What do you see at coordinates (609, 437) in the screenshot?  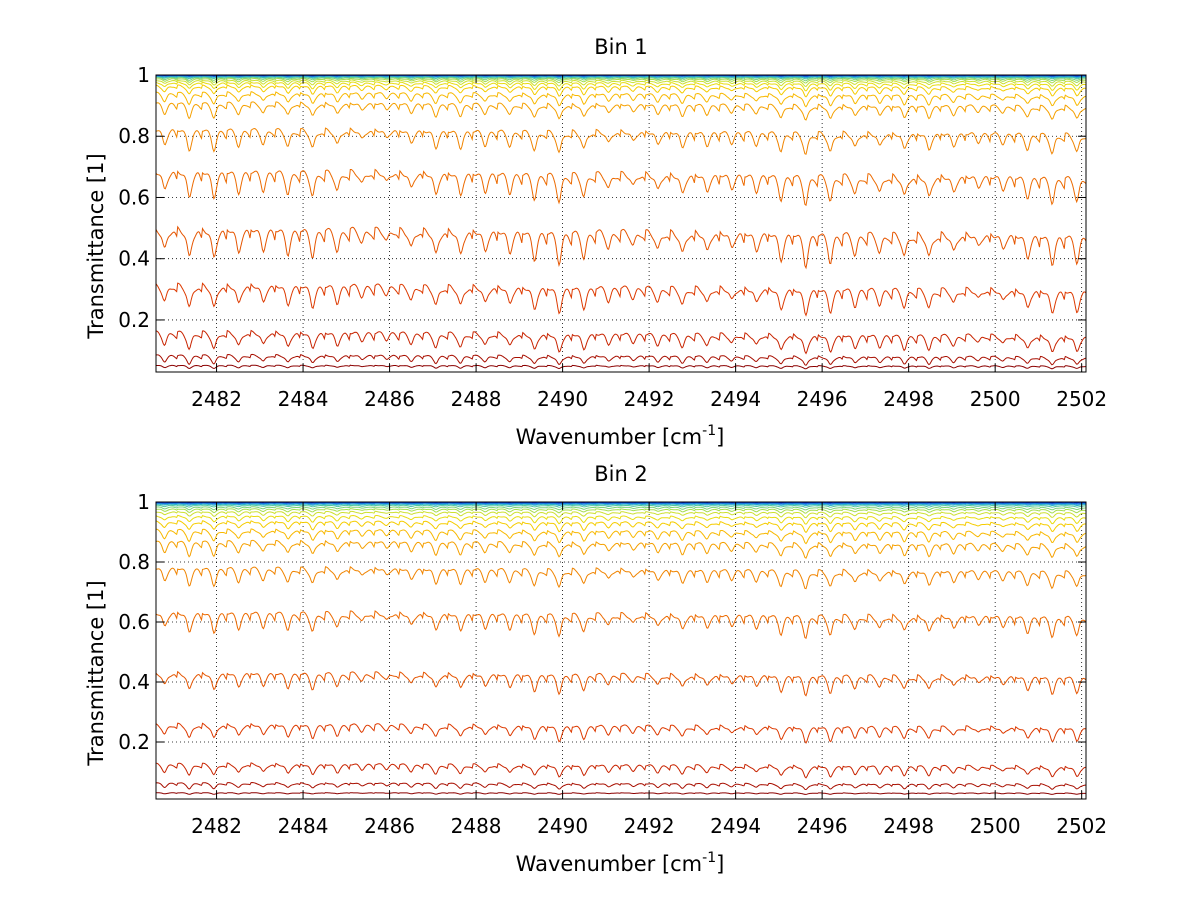 I see `panel-1-xlabel-main: Wavenumber [cm` at bounding box center [609, 437].